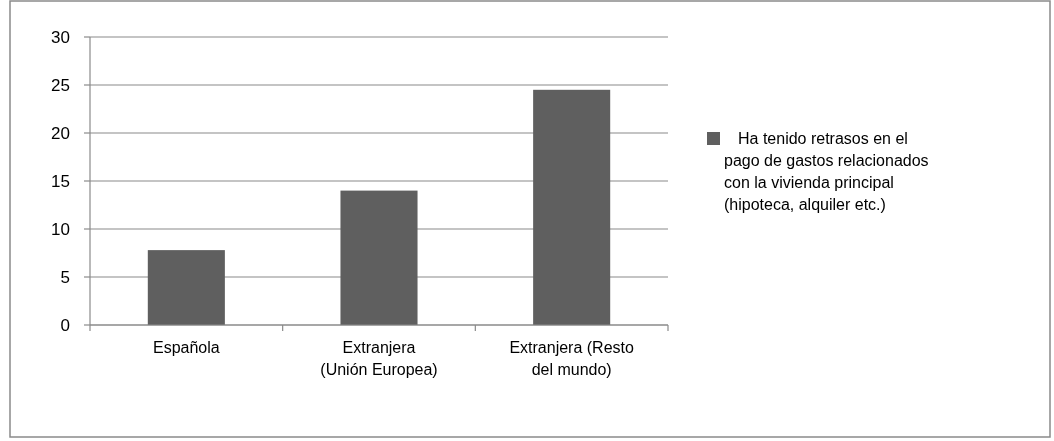 The height and width of the screenshot is (441, 1054). I want to click on y-tick-label: 10, so click(60, 229).